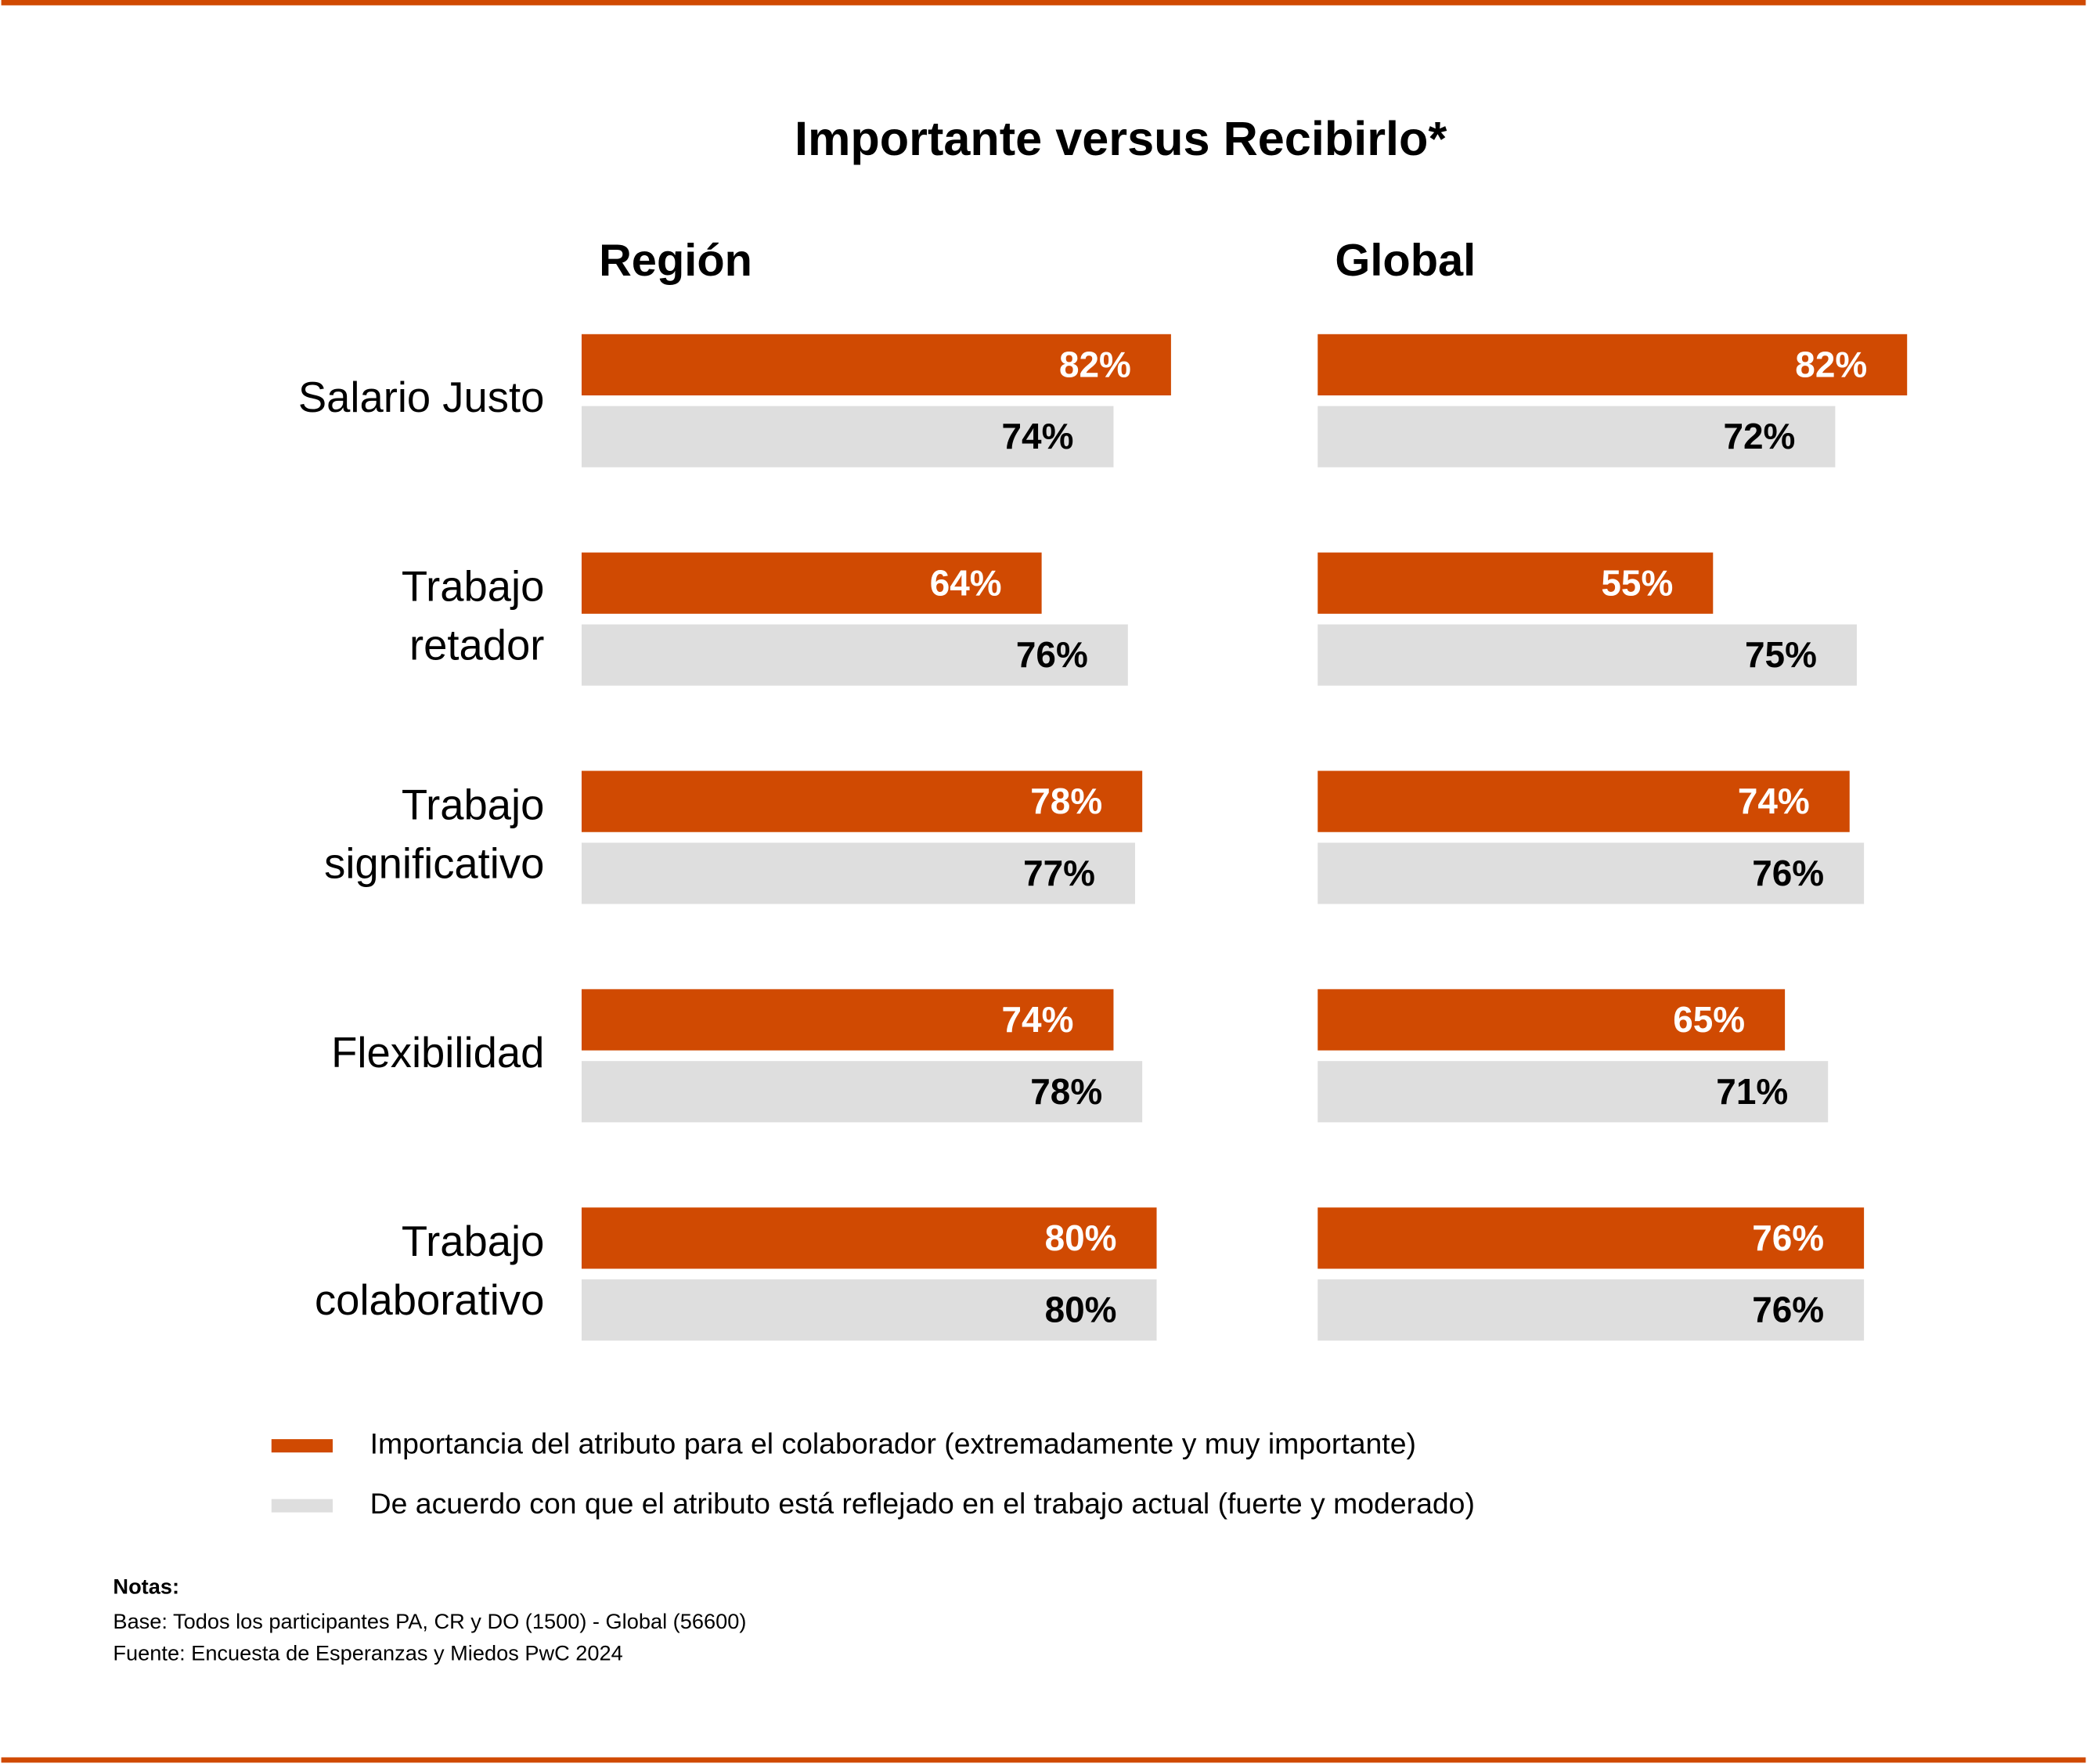 The width and height of the screenshot is (2087, 1764). I want to click on value-label: 65%, so click(1709, 1019).